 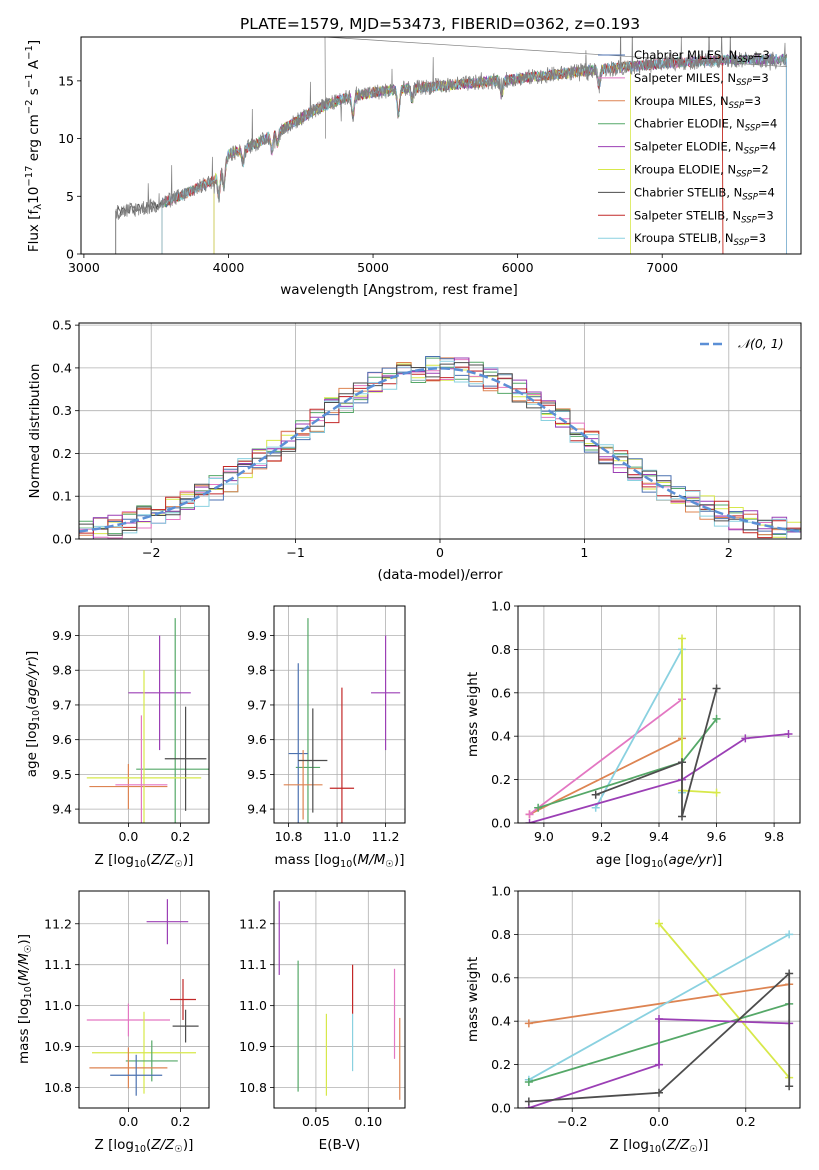 I want to click on x-tick-label: 0, so click(x=440, y=552).